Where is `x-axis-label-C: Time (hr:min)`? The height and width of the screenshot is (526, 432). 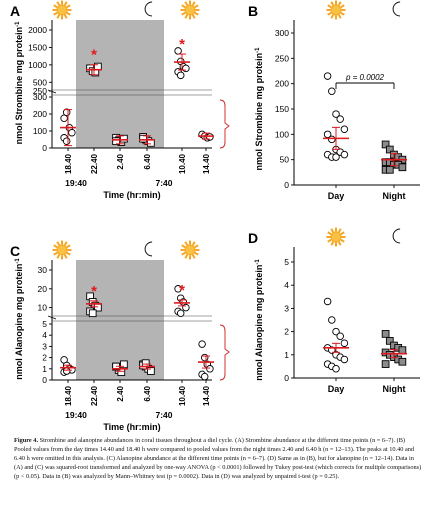 x-axis-label-C: Time (hr:min) is located at coordinates (131, 427).